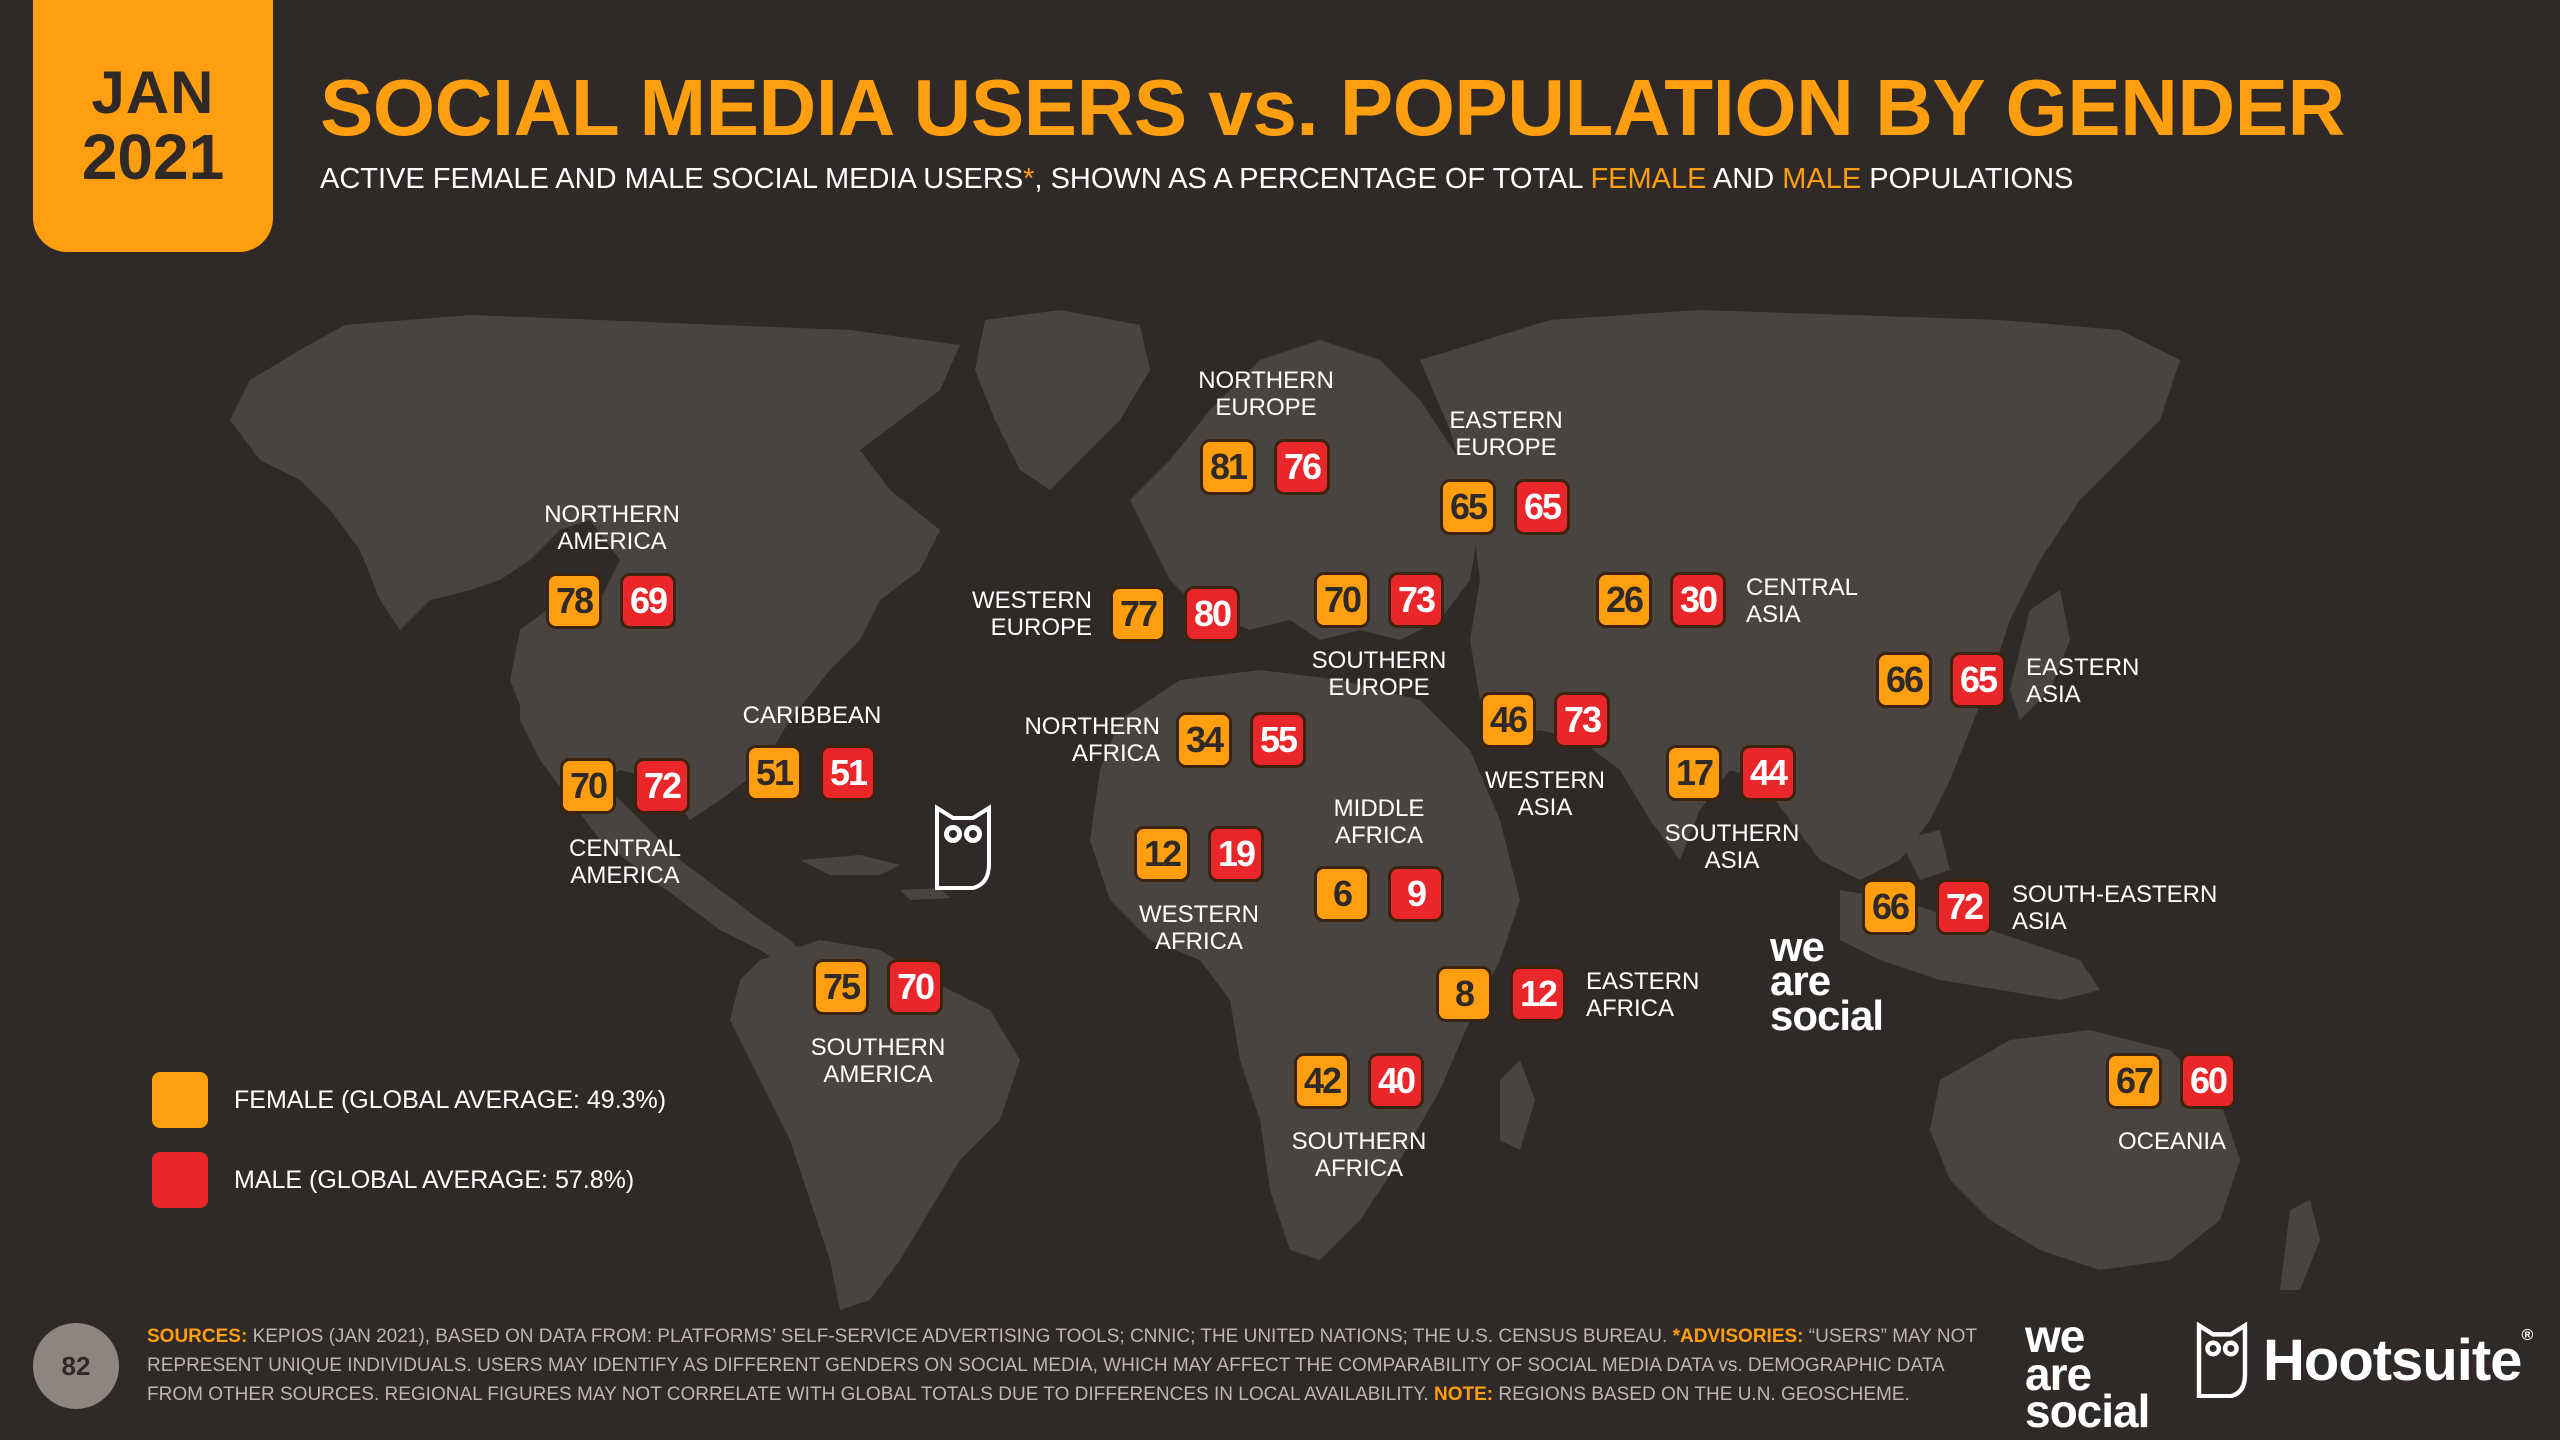  What do you see at coordinates (76, 1366) in the screenshot?
I see `page-number: 82` at bounding box center [76, 1366].